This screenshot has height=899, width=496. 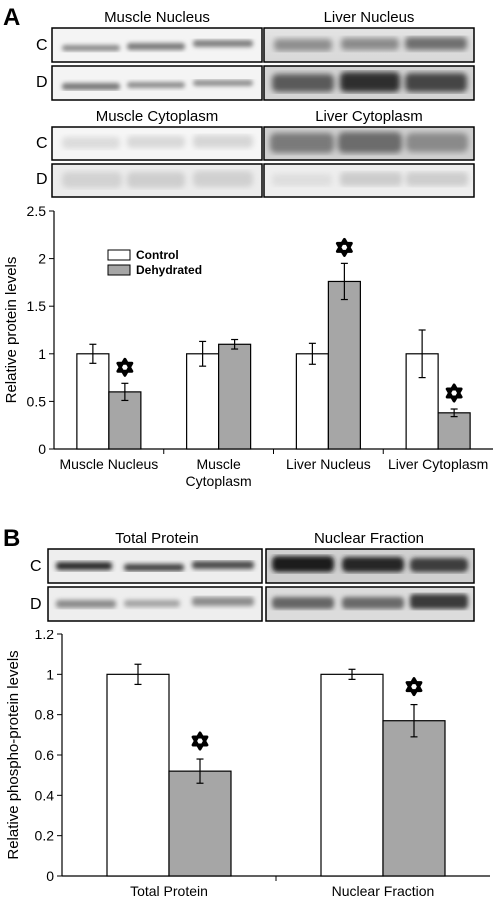 I want to click on blot-title-nuclear-fraction: Nuclear Fraction, so click(x=369, y=538).